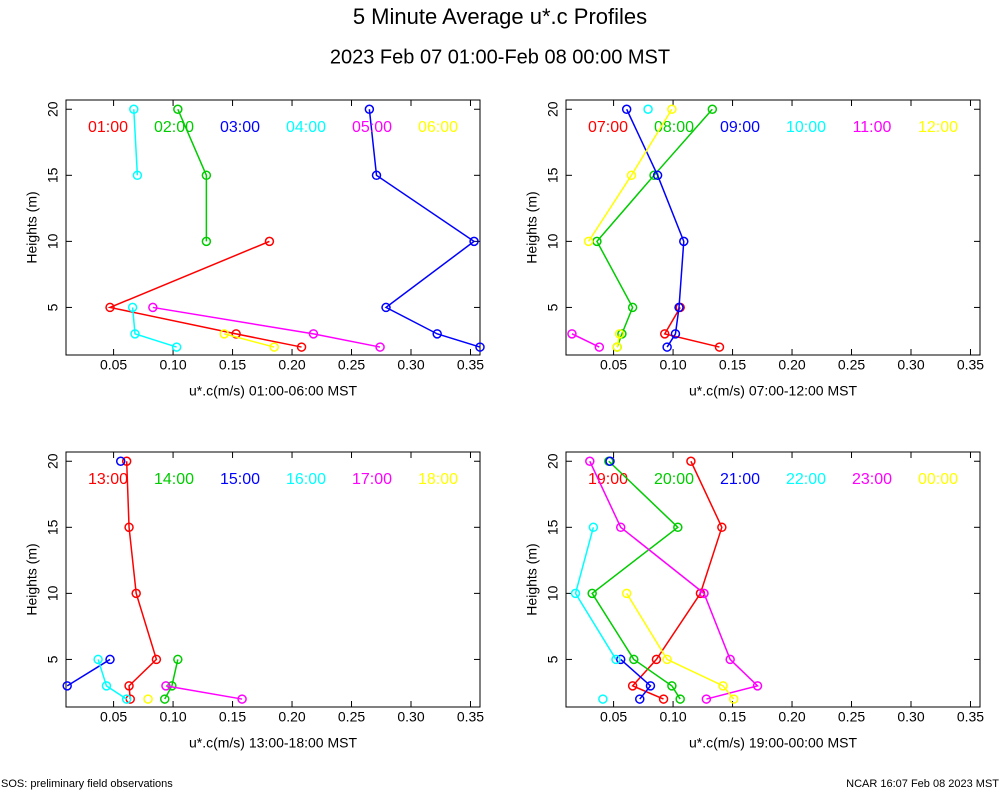 Image resolution: width=1000 pixels, height=800 pixels. Describe the element at coordinates (500, 16) in the screenshot. I see `title: 5 Minute Average u*.c Profiles` at that location.